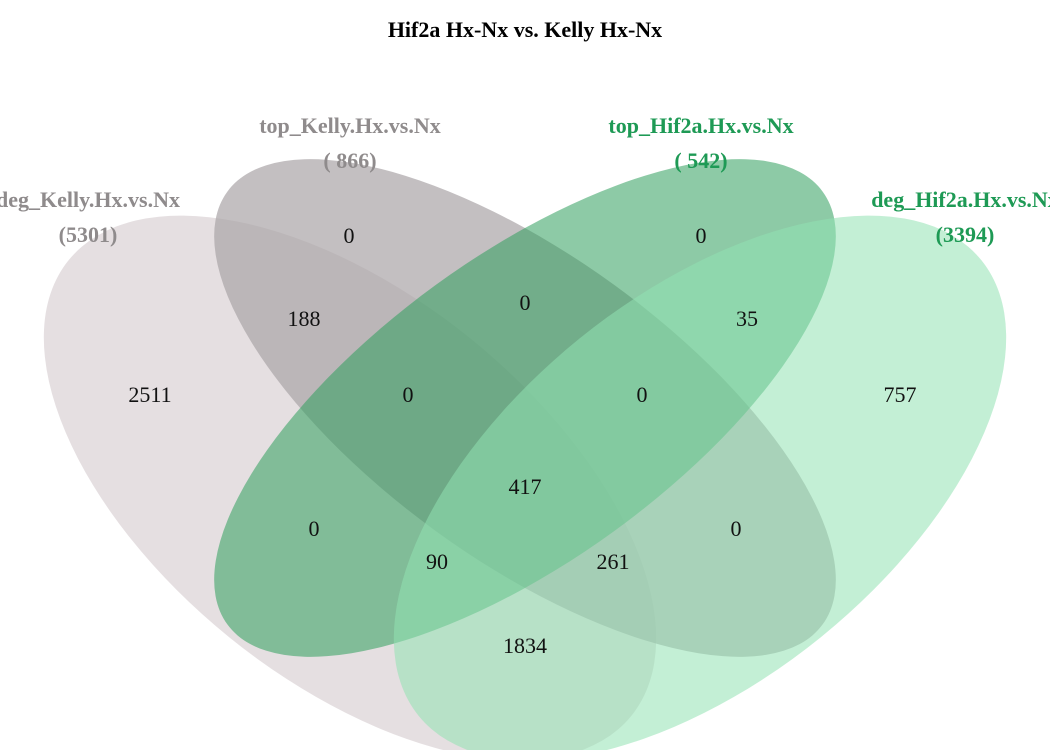 Image resolution: width=1050 pixels, height=750 pixels. What do you see at coordinates (350, 125) in the screenshot?
I see `set-name: top_Kelly.Hx.vs.Nx` at bounding box center [350, 125].